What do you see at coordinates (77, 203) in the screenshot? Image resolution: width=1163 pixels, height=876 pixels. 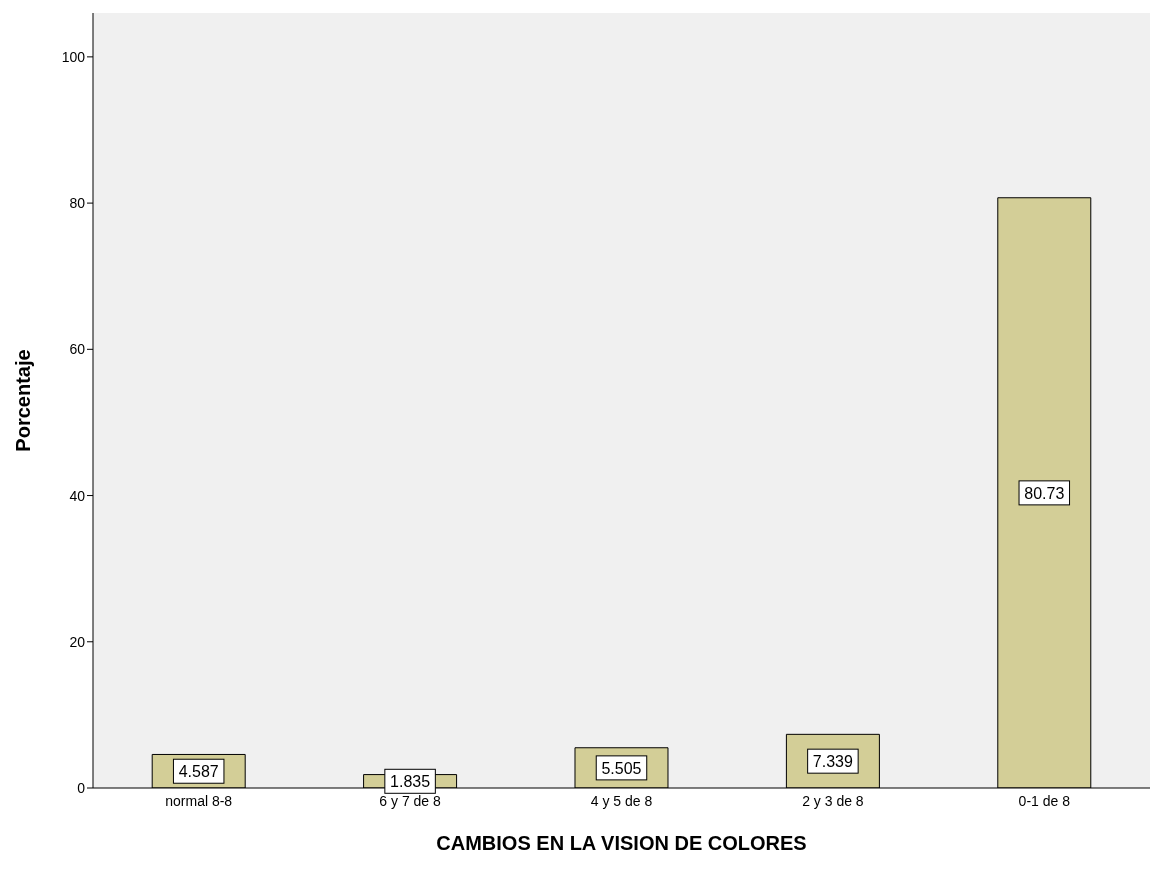 I see `y-tick-label: 80` at bounding box center [77, 203].